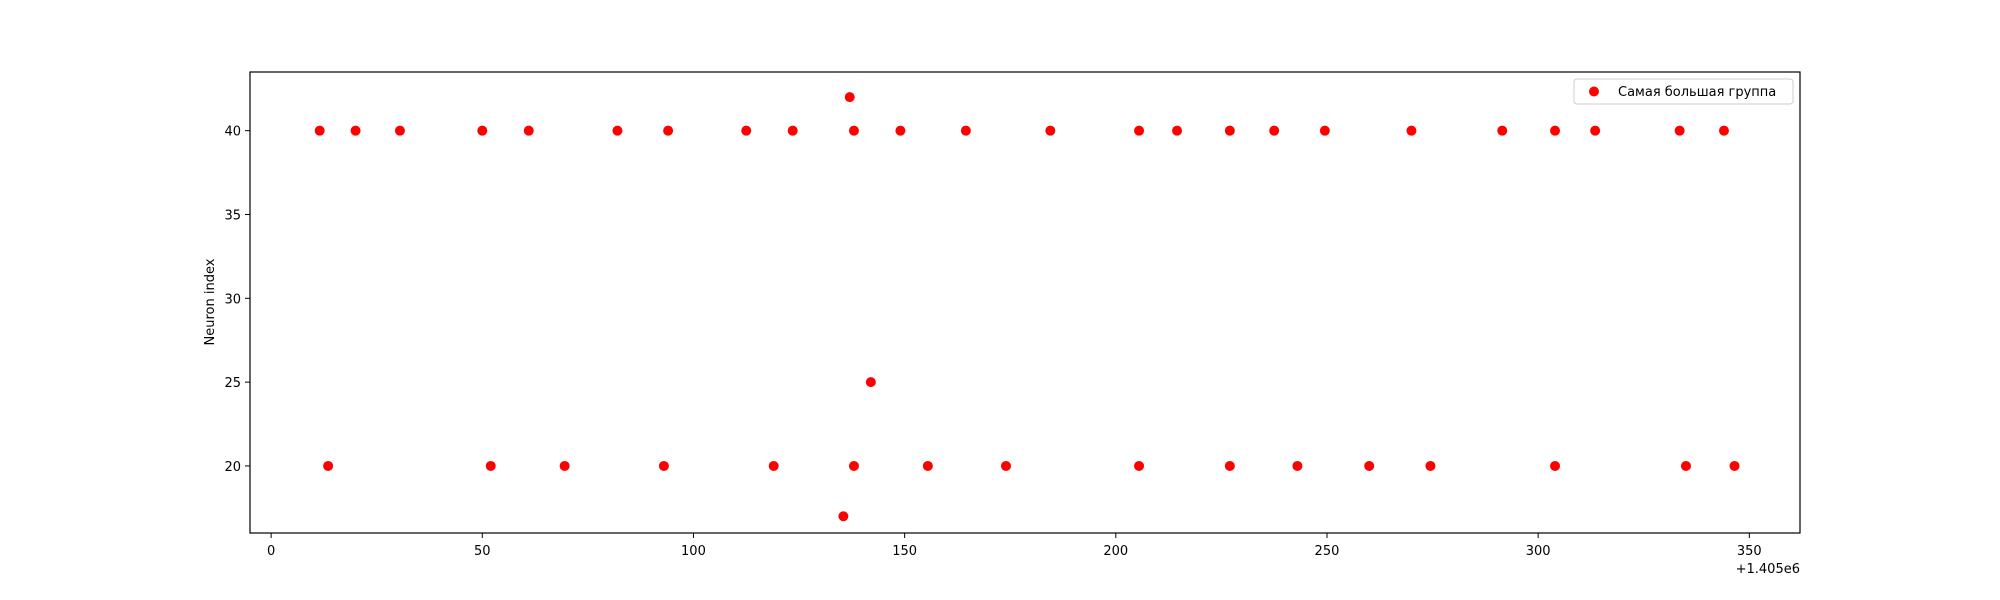 The image size is (2000, 600). I want to click on x-axis-offset-label: +1.405e6, so click(1768, 569).